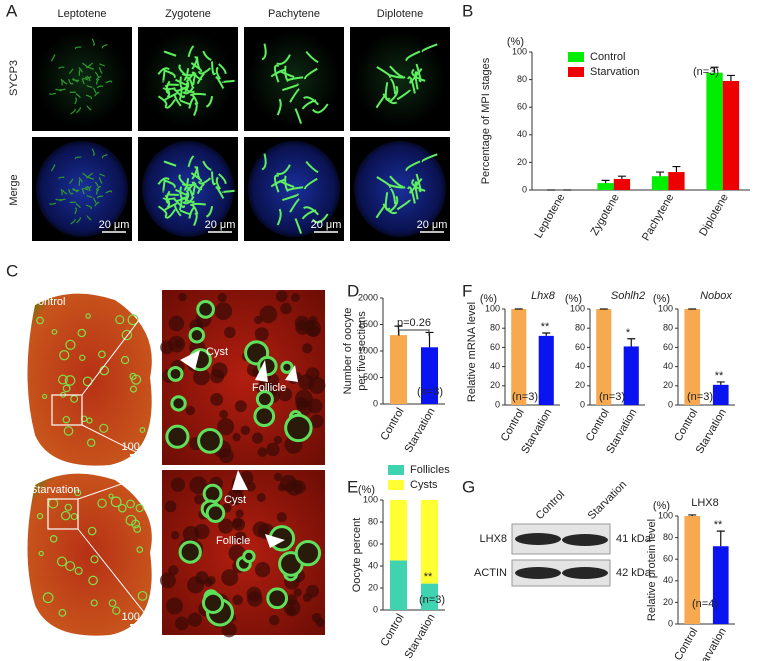 The width and height of the screenshot is (758, 661). What do you see at coordinates (665, 515) in the screenshot?
I see `y-tick-label: 100` at bounding box center [665, 515].